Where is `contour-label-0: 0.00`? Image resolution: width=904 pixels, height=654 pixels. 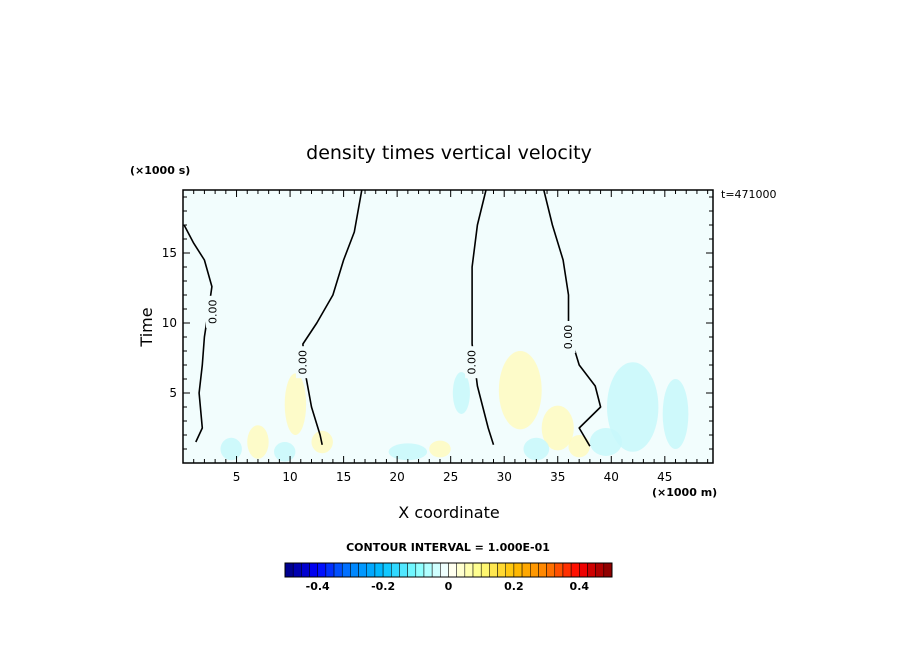
contour-label-0: 0.00 is located at coordinates (212, 312).